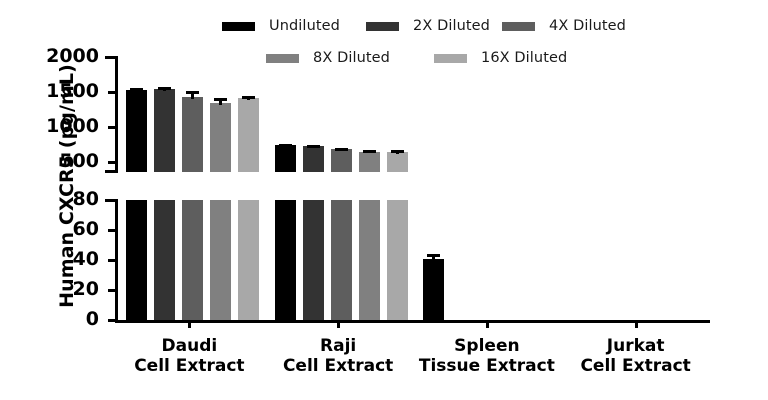 Image resolution: width=768 pixels, height=400 pixels. Describe the element at coordinates (72, 91) in the screenshot. I see `y-ticklabel-upper-1500: 1500` at that location.